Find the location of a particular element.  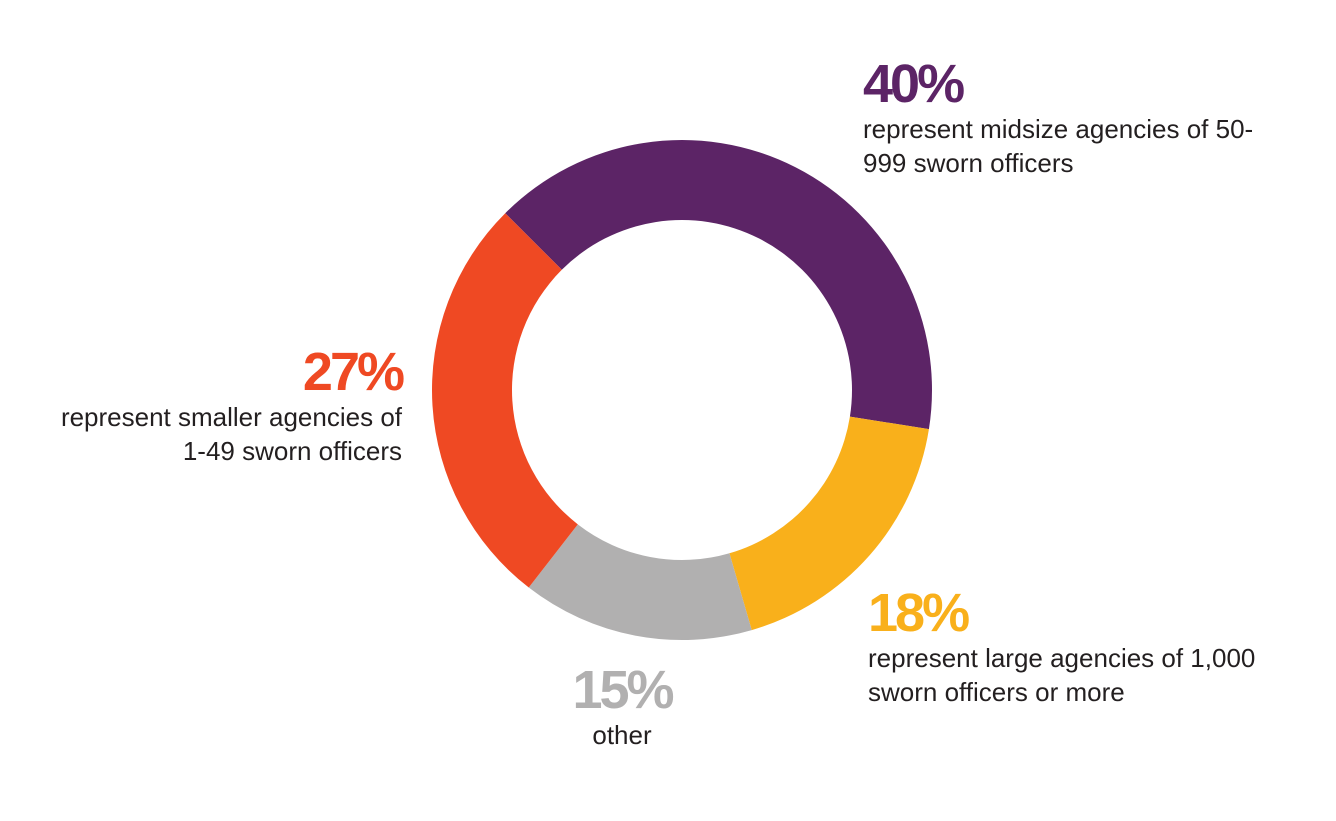

value-label: 40% is located at coordinates (914, 84).